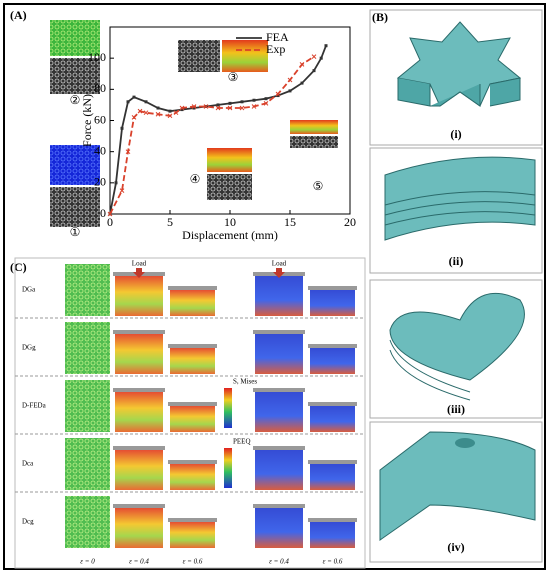 Image resolution: width=550 pixels, height=574 pixels. What do you see at coordinates (139, 273) in the screenshot?
I see `load-arrow` at bounding box center [139, 273].